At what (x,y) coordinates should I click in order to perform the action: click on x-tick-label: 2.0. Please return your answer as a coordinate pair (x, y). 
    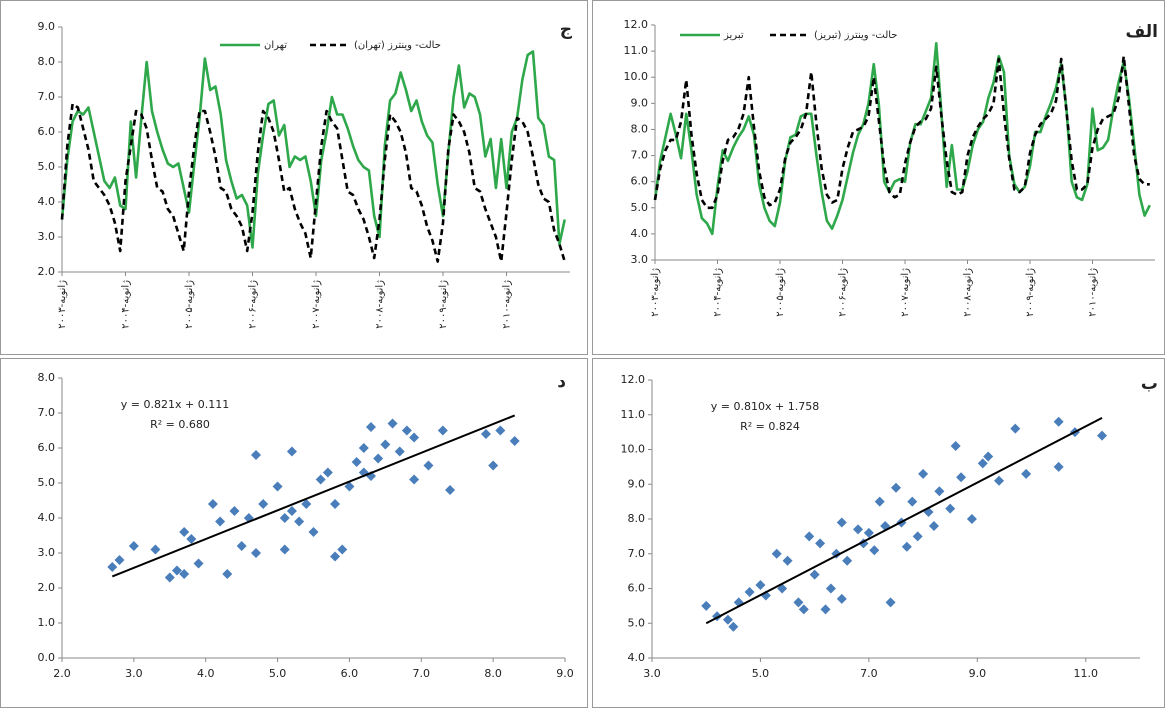
    Looking at the image, I should click on (62, 673).